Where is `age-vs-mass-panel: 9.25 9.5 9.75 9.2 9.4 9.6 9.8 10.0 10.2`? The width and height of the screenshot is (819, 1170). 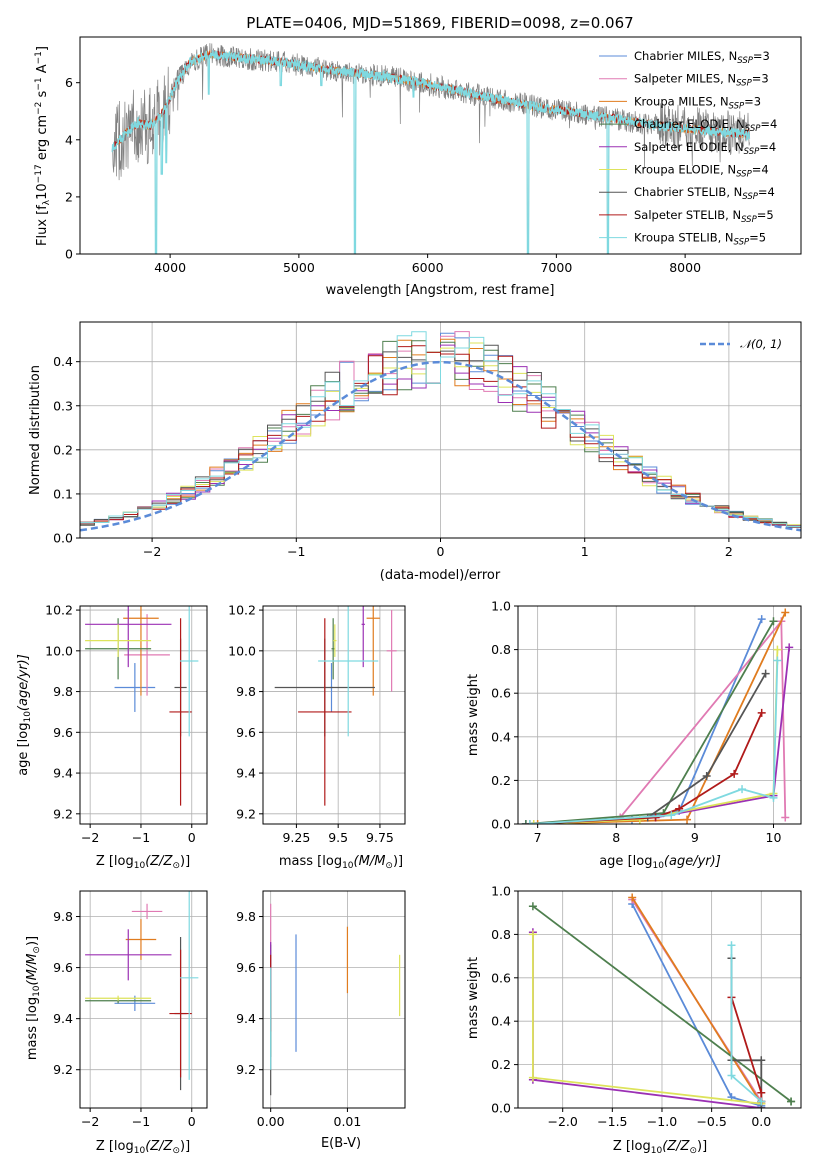 age-vs-mass-panel: 9.25 9.5 9.75 9.2 9.4 9.6 9.8 10.0 10.2 is located at coordinates (317, 724).